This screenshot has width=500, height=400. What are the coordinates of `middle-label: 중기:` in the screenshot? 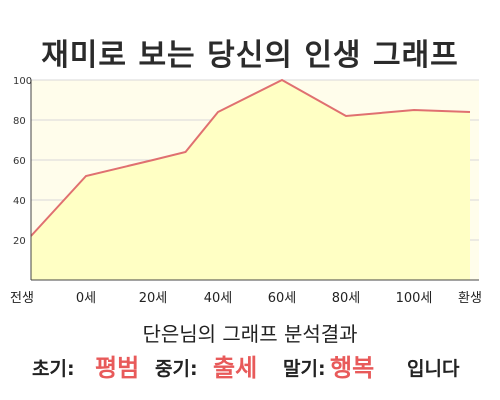 It's located at (176, 369).